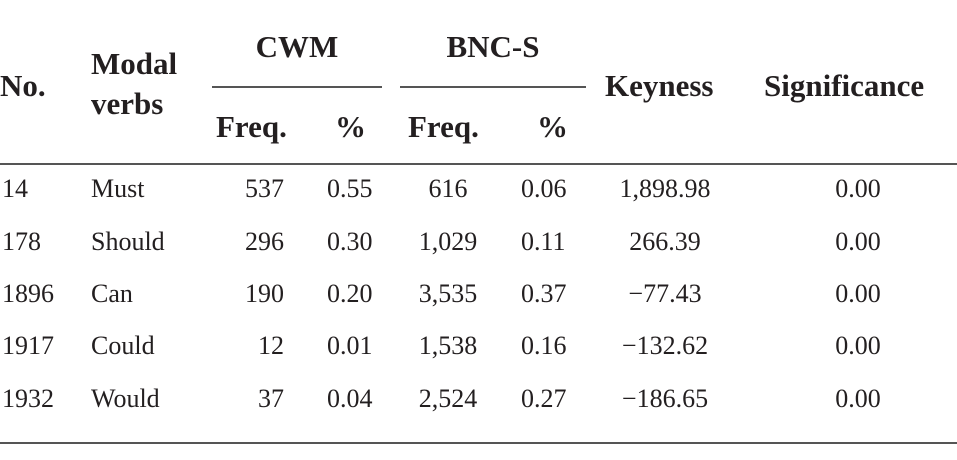 The height and width of the screenshot is (460, 957). I want to click on table-row-keyness: −77.43, so click(665, 293).